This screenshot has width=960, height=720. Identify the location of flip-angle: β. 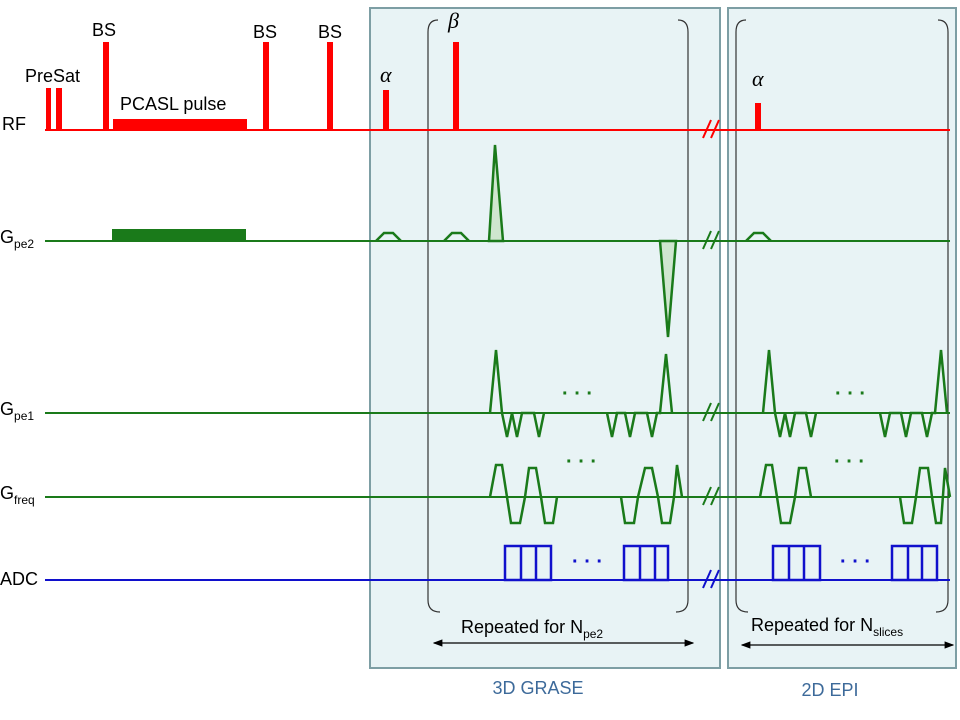
(453, 20).